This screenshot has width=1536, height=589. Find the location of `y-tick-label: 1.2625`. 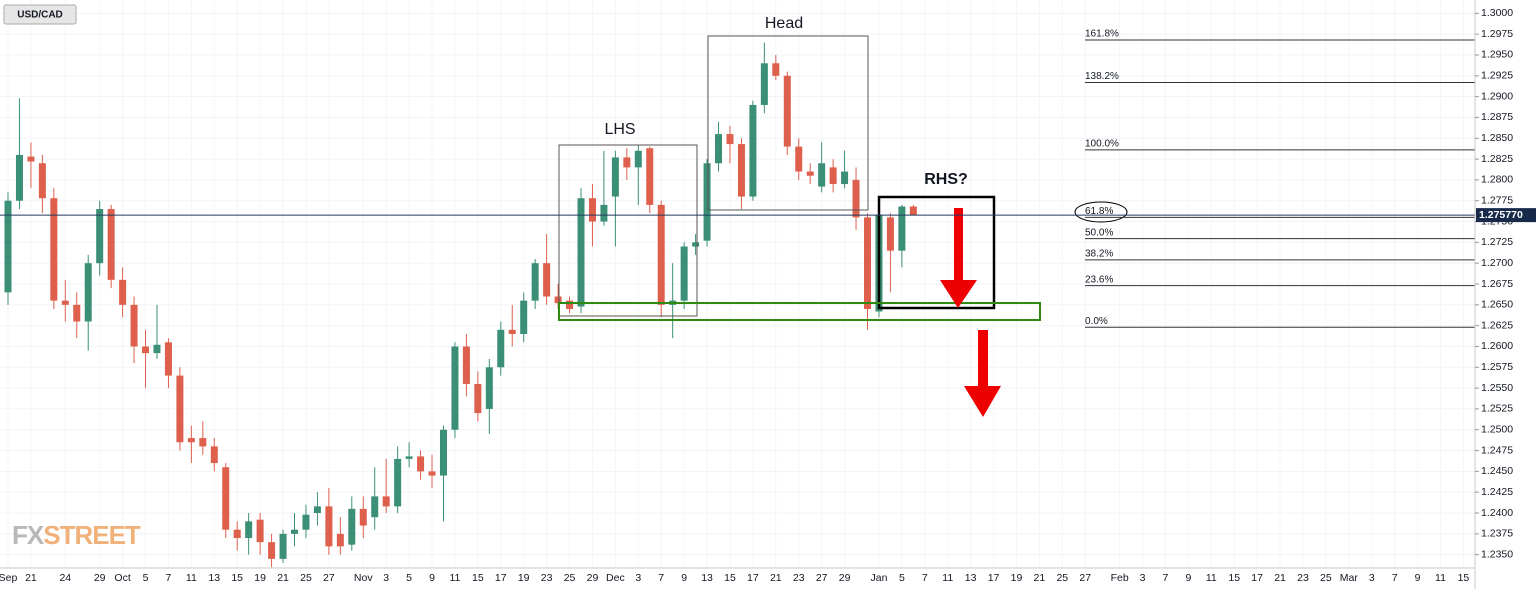

y-tick-label: 1.2625 is located at coordinates (1497, 325).